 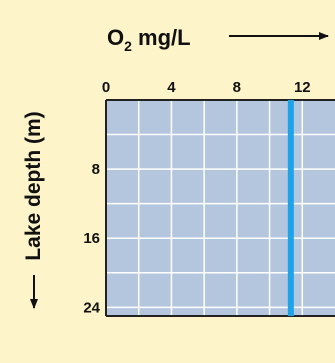 I want to click on x-tick-label: 8, so click(x=237, y=87).